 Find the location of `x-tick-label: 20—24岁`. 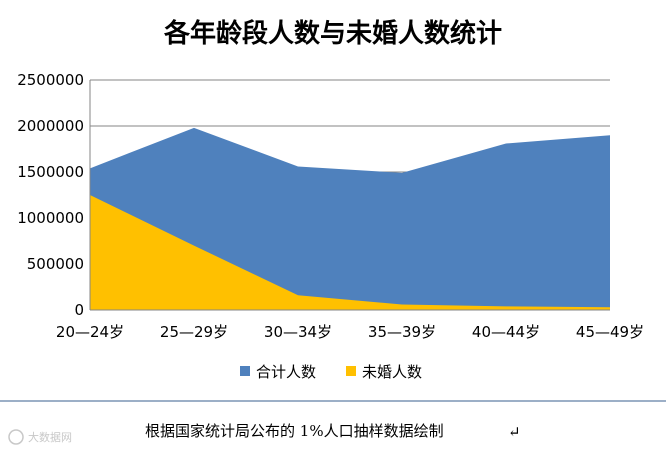

x-tick-label: 20—24岁 is located at coordinates (90, 332).